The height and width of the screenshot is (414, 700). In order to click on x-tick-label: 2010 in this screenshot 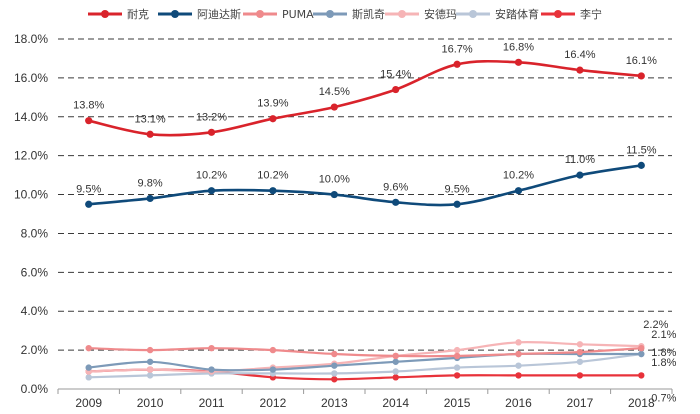, I will do `click(150, 403)`.